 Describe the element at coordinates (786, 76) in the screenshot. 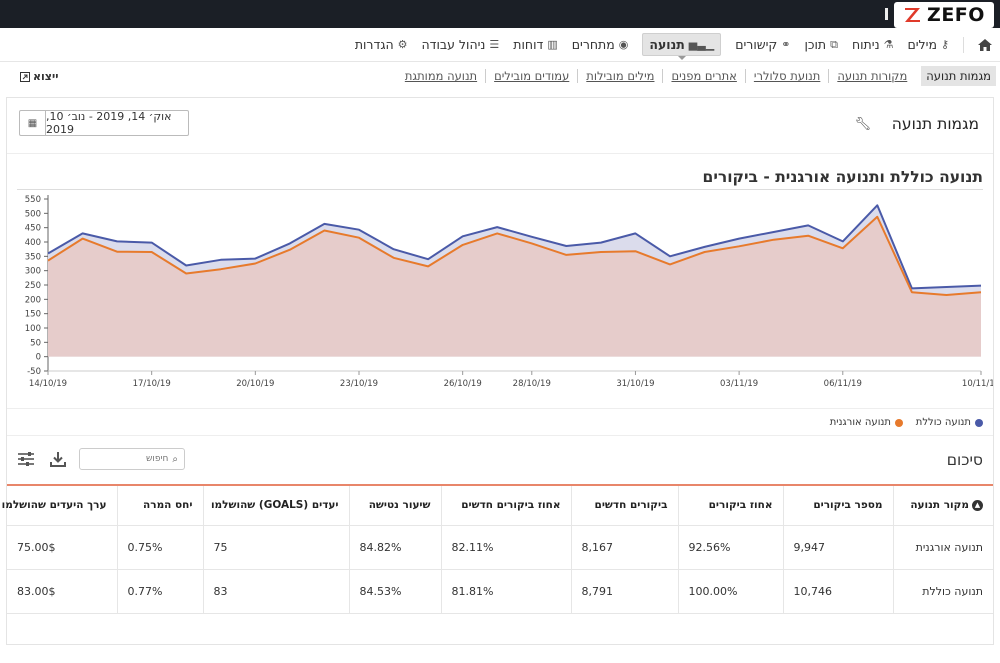

I see `subnav-mobile-traffic: תנועת סלולרי` at that location.